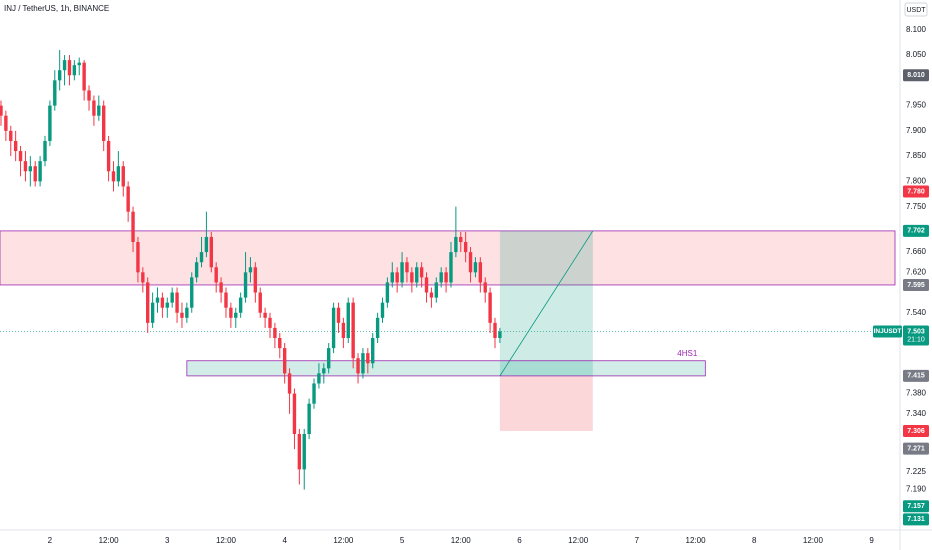  I want to click on y-tick-label: 7.620, so click(916, 271).